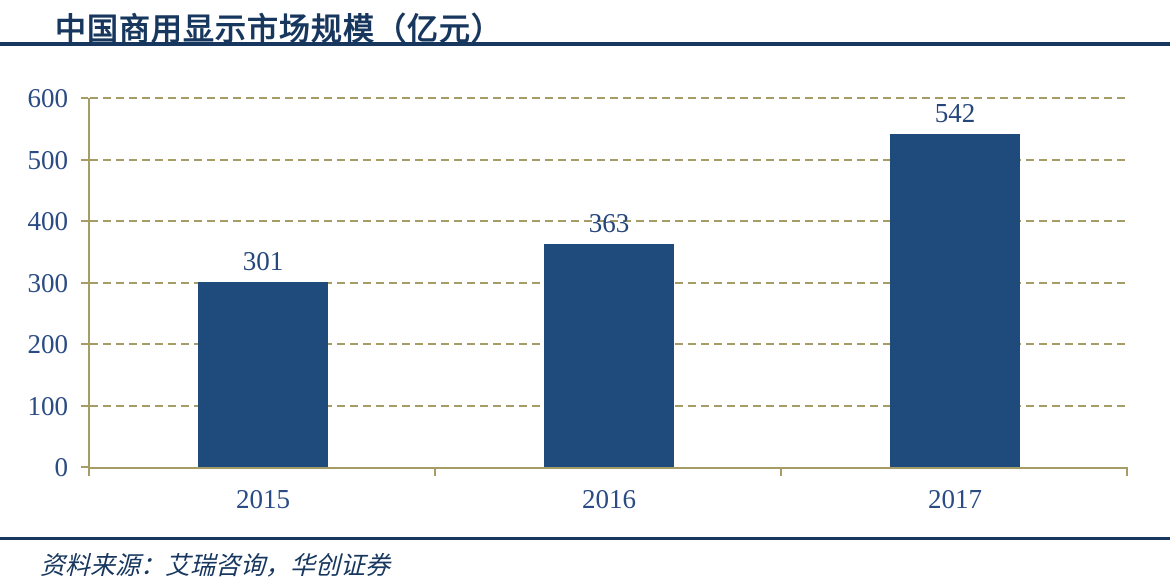 Image resolution: width=1170 pixels, height=583 pixels. I want to click on bar-2017, so click(955, 300).